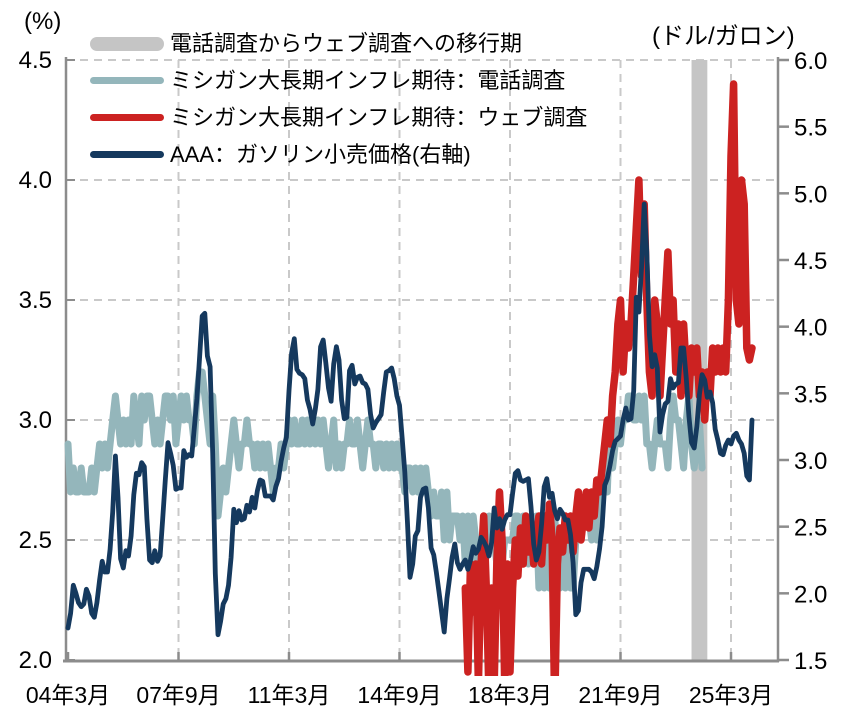 This screenshot has height=720, width=847. I want to click on left-tick-label-4.5: 4.5, so click(35, 60).